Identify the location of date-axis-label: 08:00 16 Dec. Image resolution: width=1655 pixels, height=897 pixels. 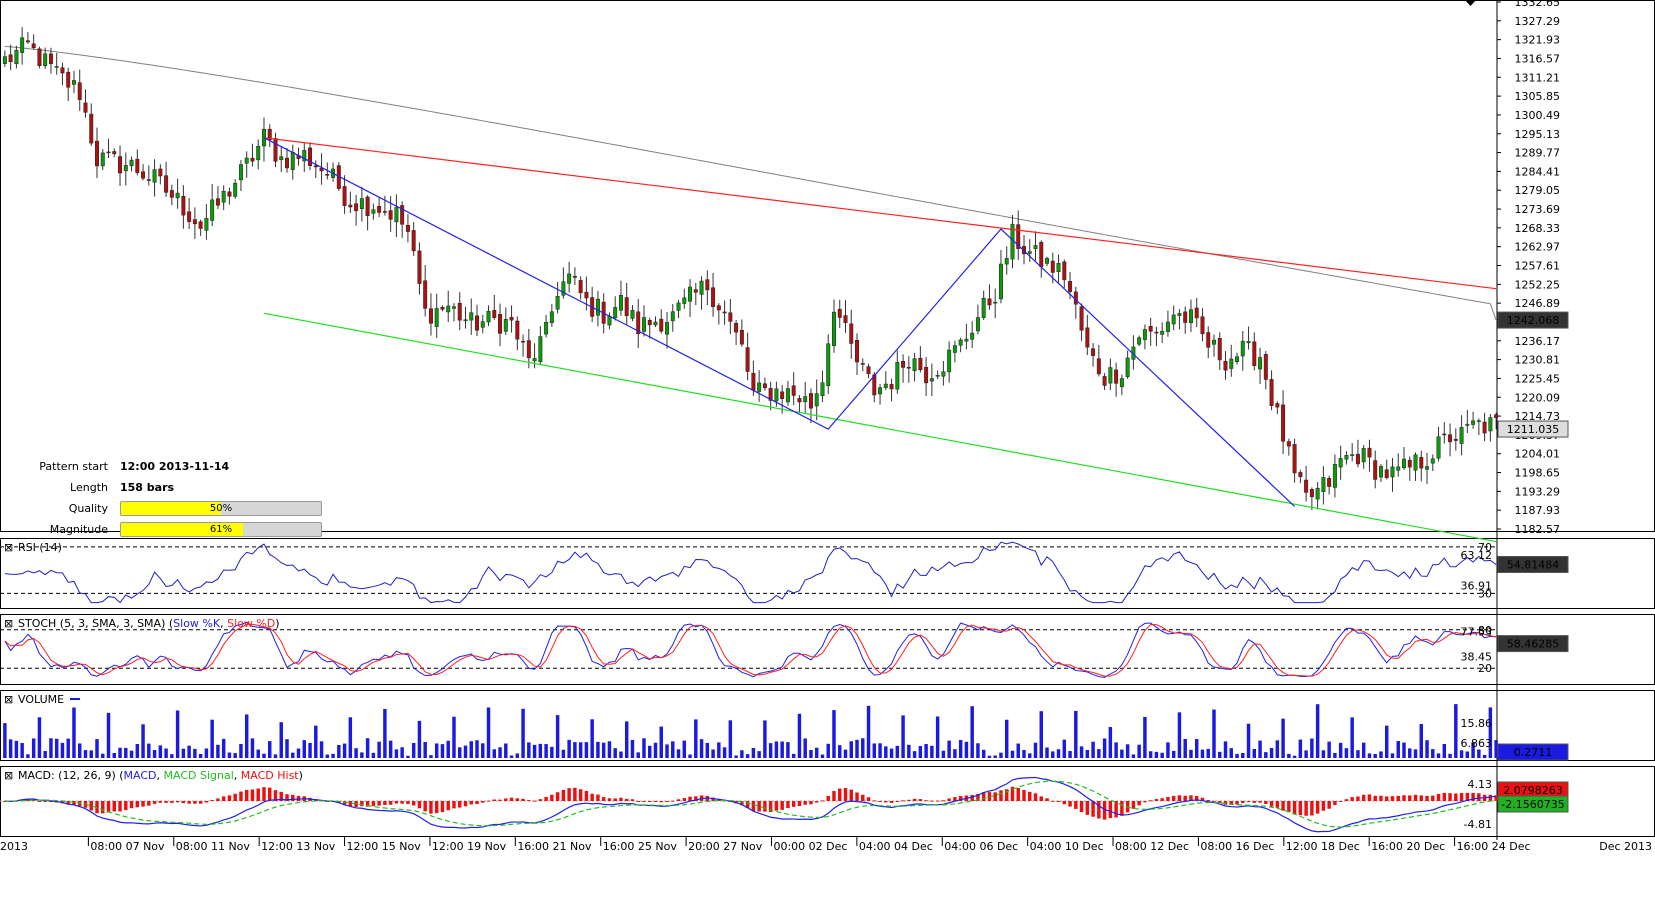
(1237, 846).